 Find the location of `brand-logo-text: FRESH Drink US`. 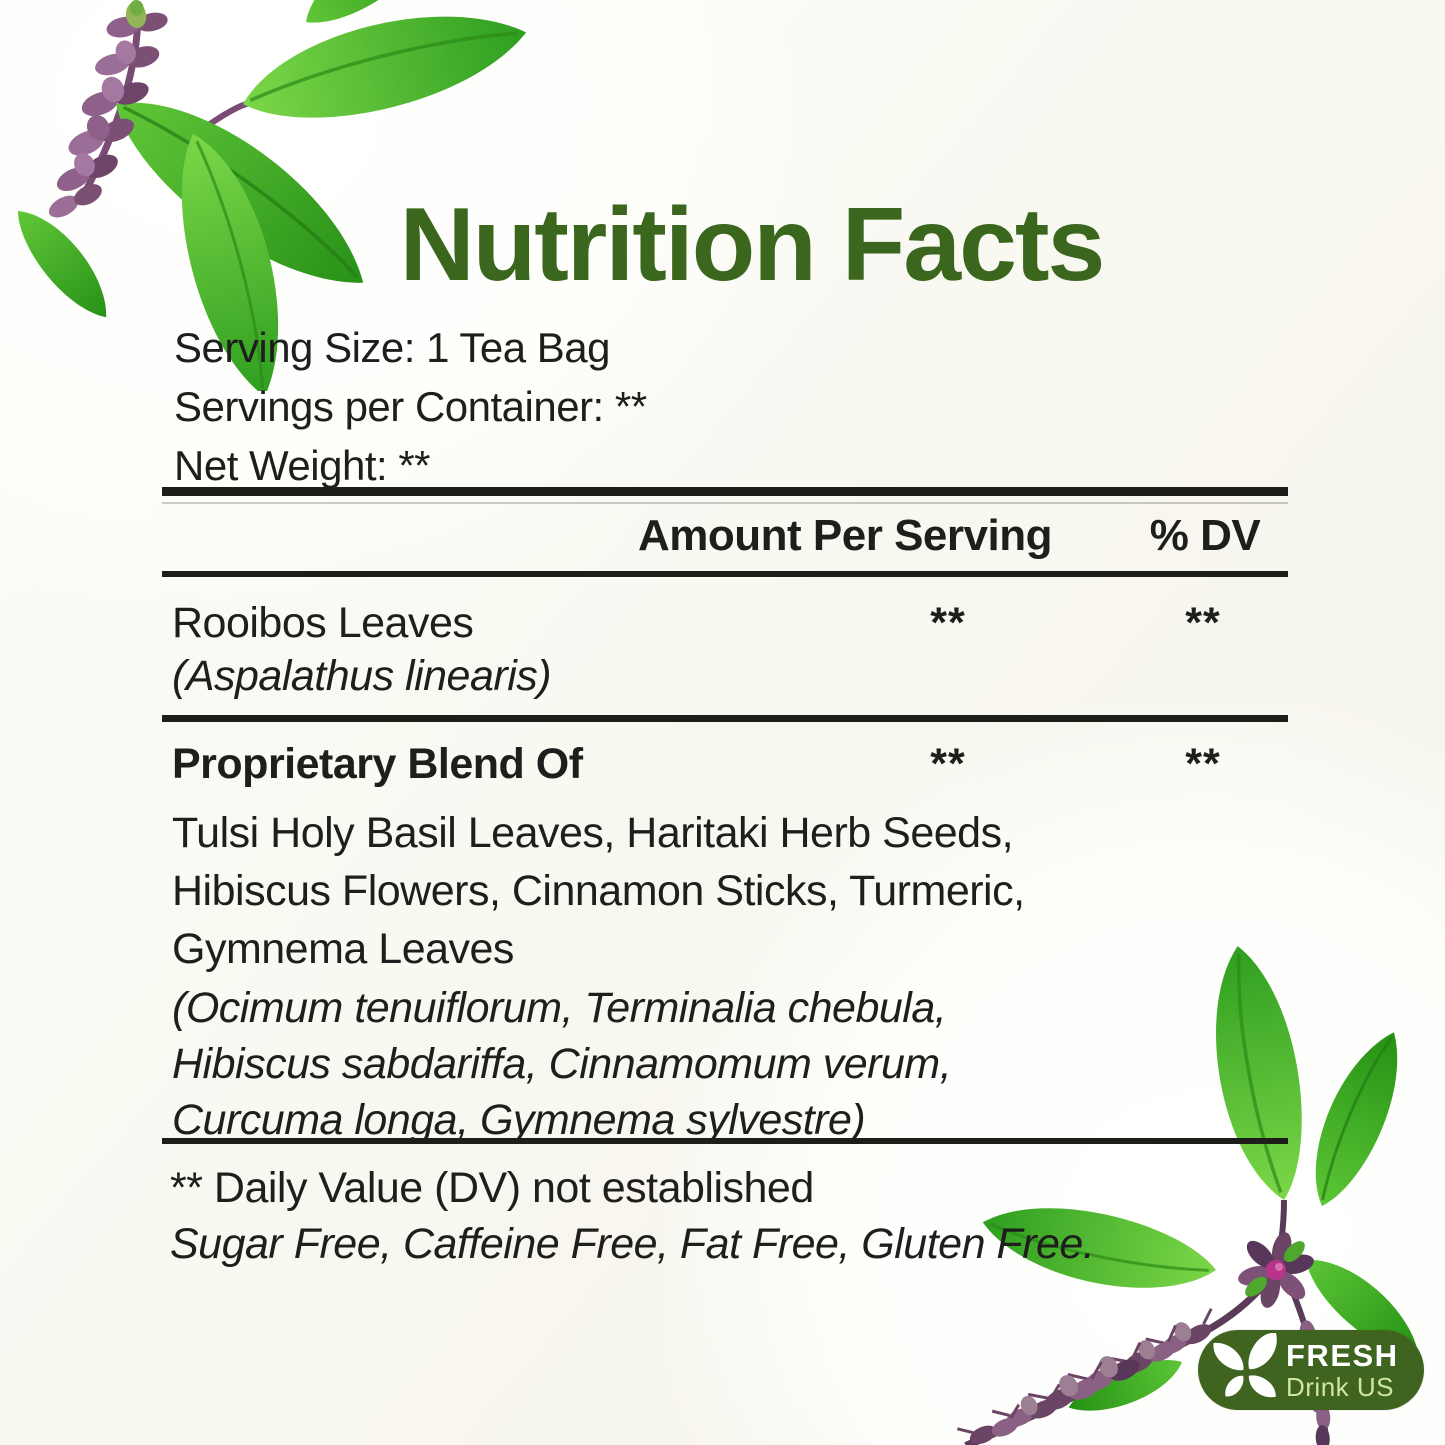

brand-logo-text: FRESH Drink US is located at coordinates (1342, 1370).